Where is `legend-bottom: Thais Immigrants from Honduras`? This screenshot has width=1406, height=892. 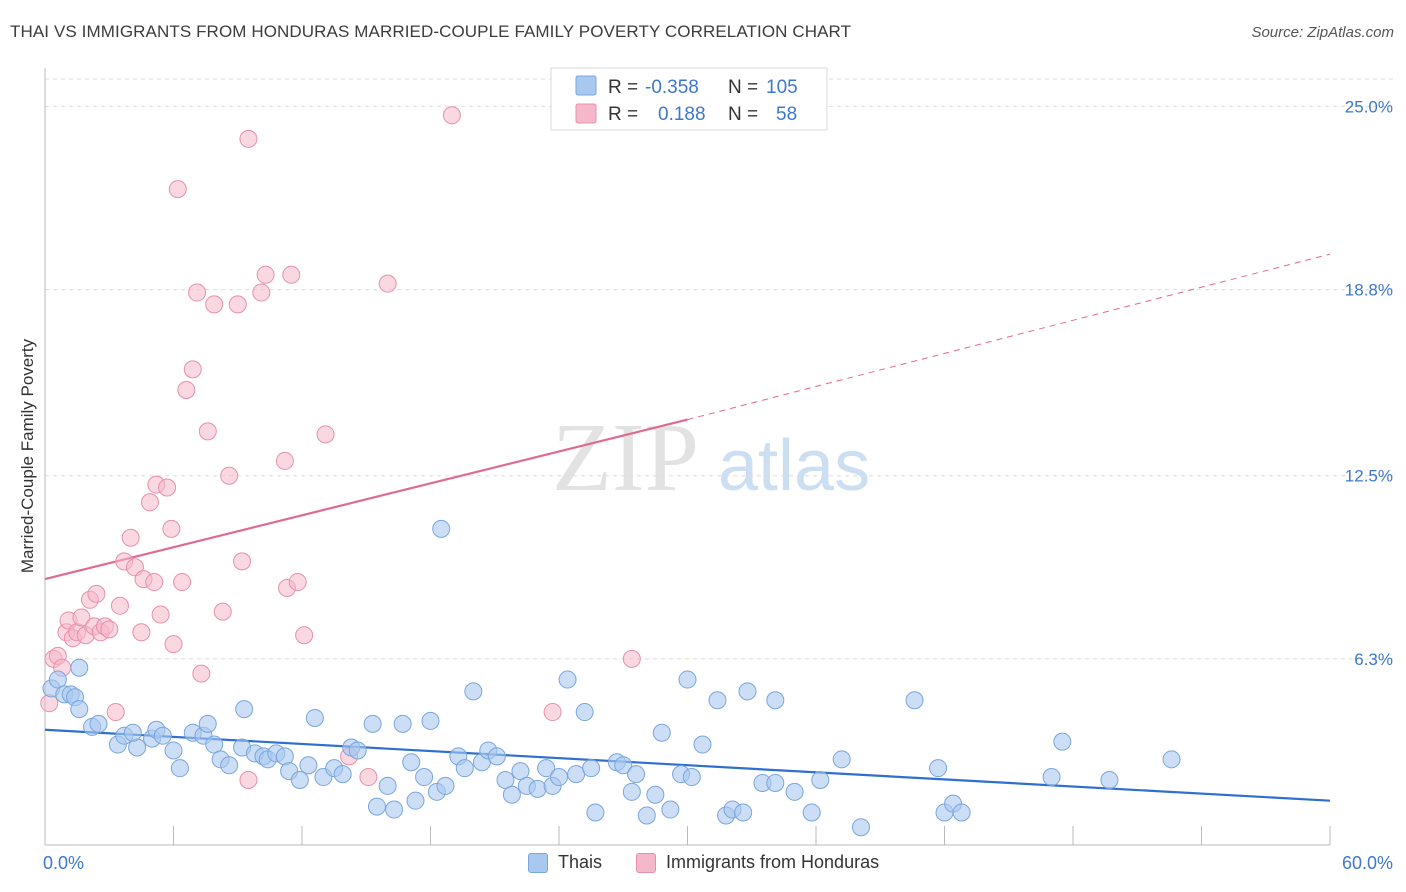 legend-bottom: Thais Immigrants from Honduras is located at coordinates (720, 862).